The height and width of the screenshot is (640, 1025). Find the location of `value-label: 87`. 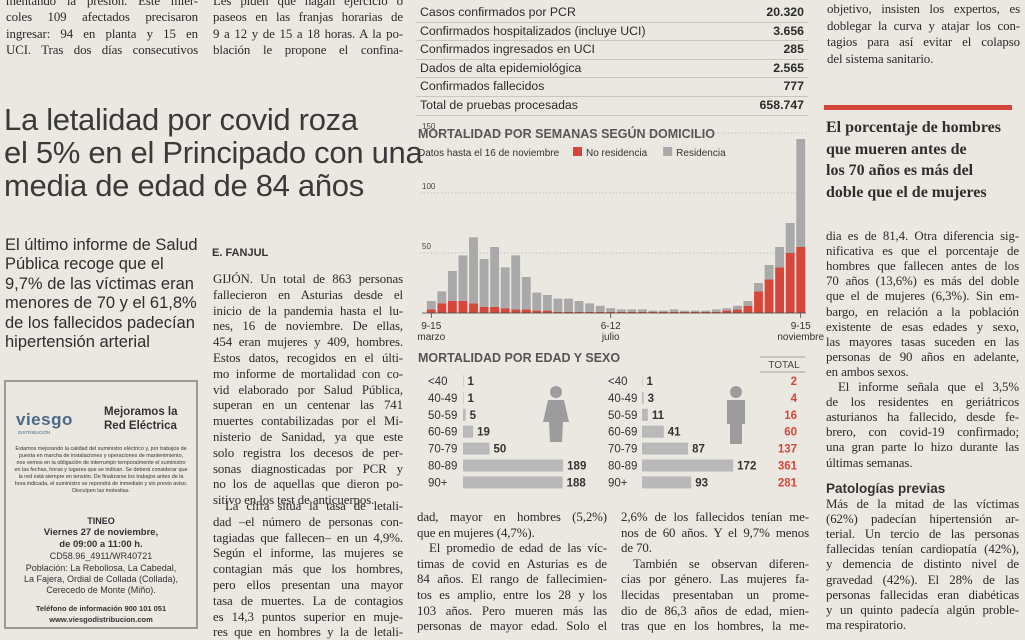

value-label: 87 is located at coordinates (698, 450).